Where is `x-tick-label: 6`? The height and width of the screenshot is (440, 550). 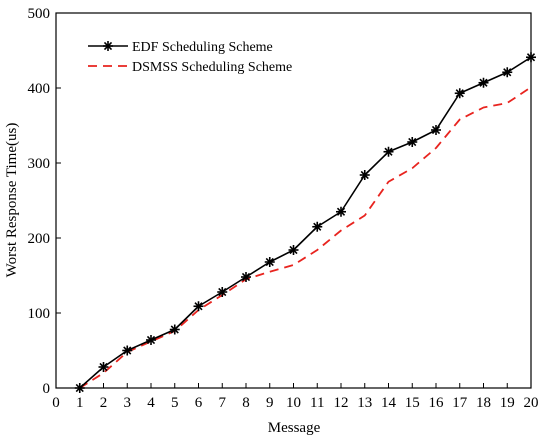
x-tick-label: 6 is located at coordinates (199, 403).